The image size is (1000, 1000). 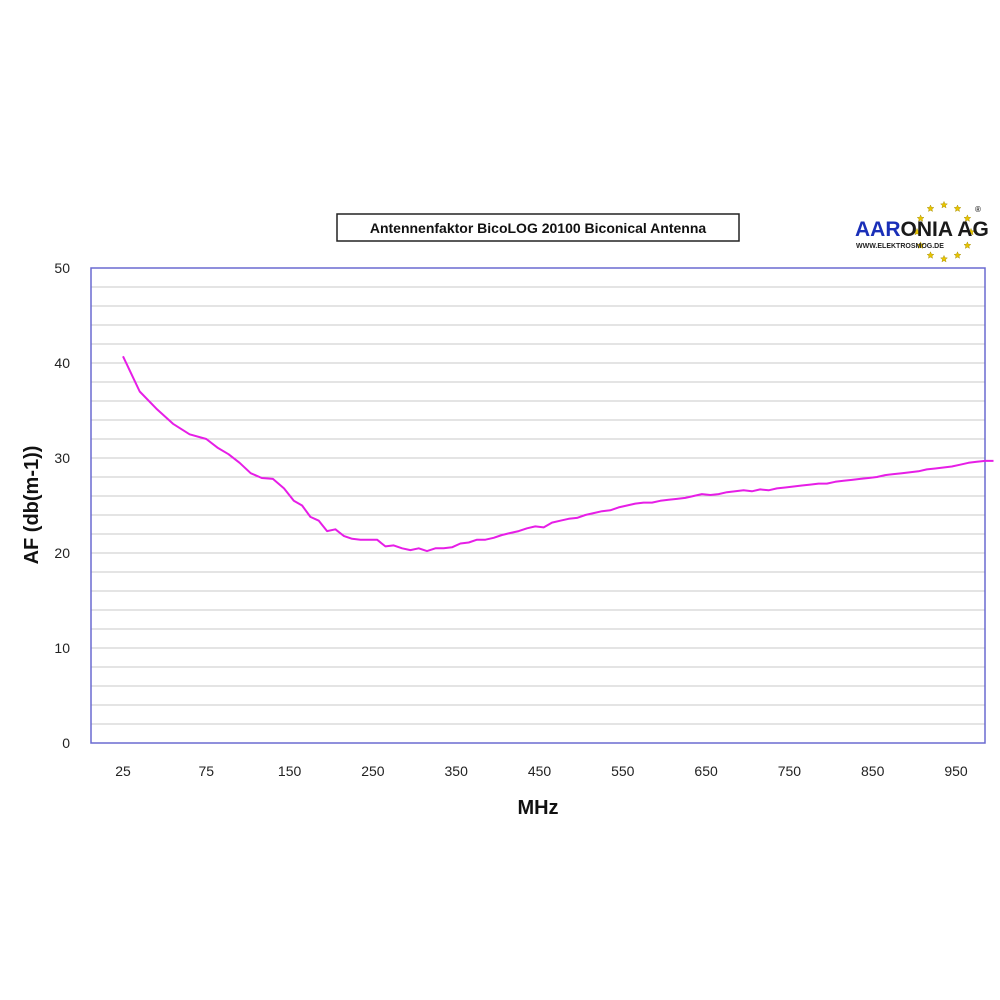 I want to click on y-axis-ticks: 0 10 20 30 40 50, so click(x=62, y=505).